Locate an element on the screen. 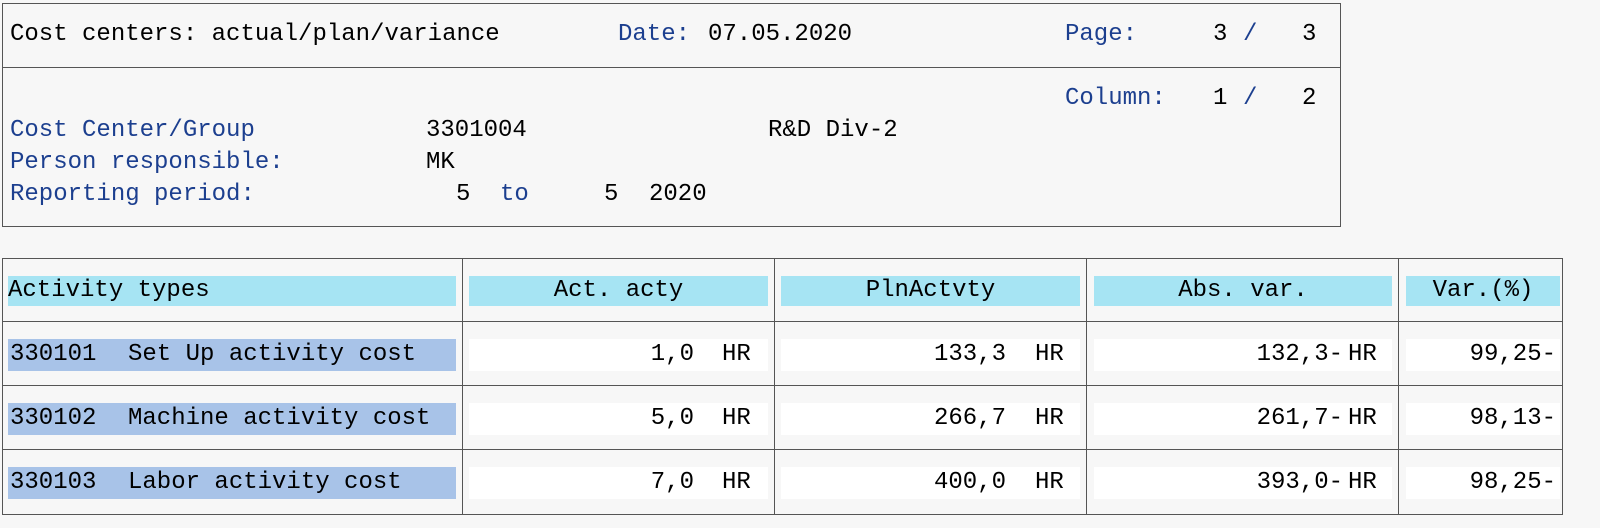 The image size is (1600, 528). period-label: Reporting period: is located at coordinates (132, 194).